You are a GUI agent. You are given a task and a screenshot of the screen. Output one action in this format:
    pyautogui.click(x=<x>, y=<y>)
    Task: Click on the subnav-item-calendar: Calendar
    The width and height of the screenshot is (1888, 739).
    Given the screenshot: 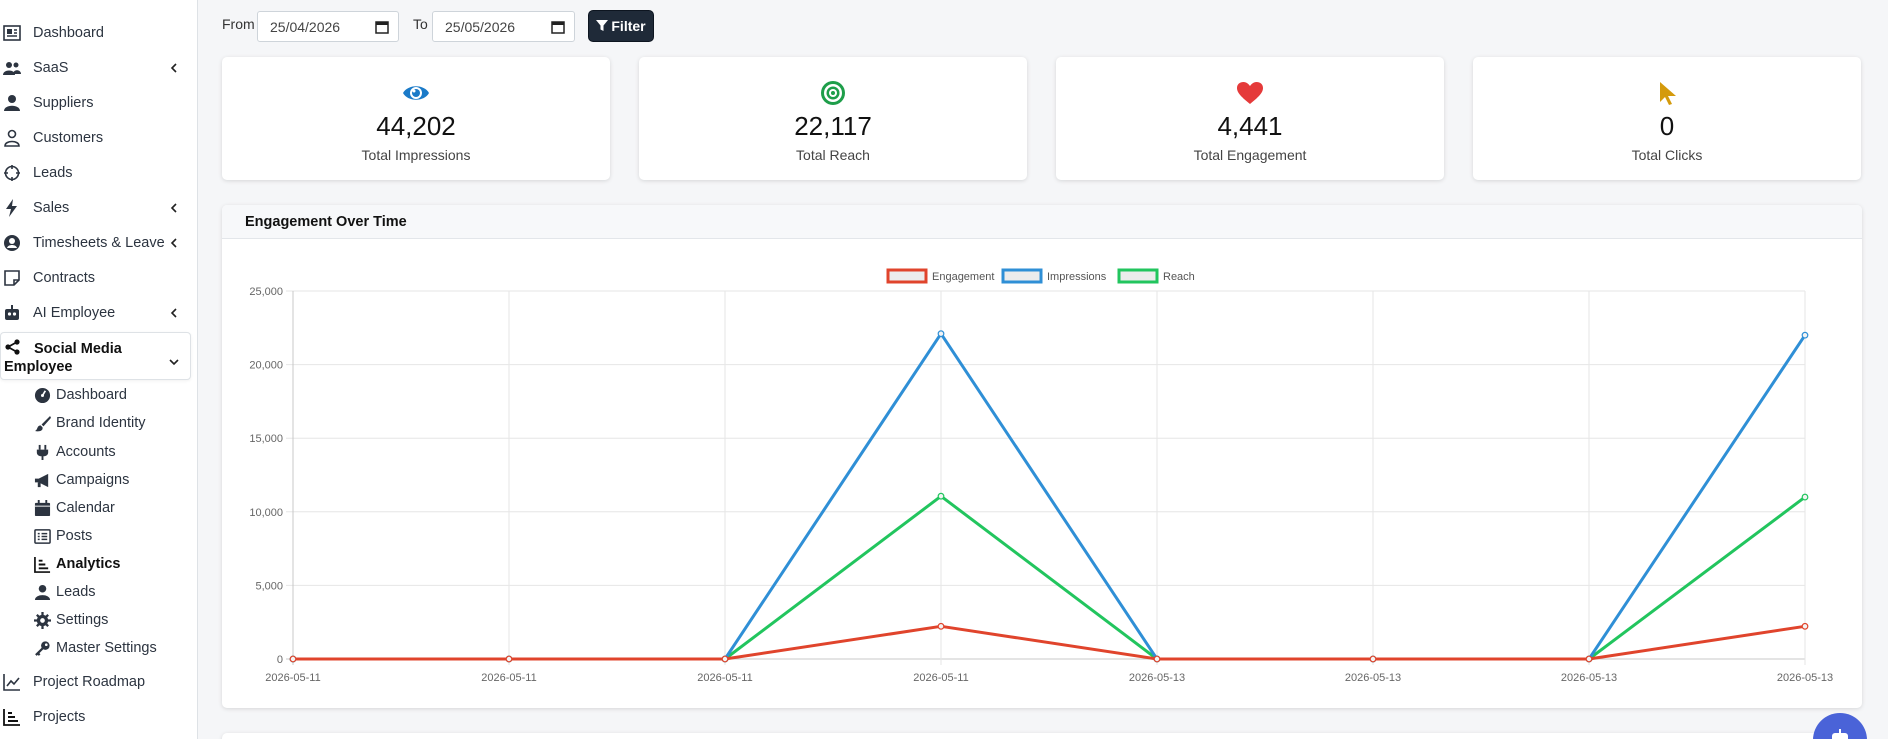 What is the action you would take?
    pyautogui.click(x=74, y=508)
    